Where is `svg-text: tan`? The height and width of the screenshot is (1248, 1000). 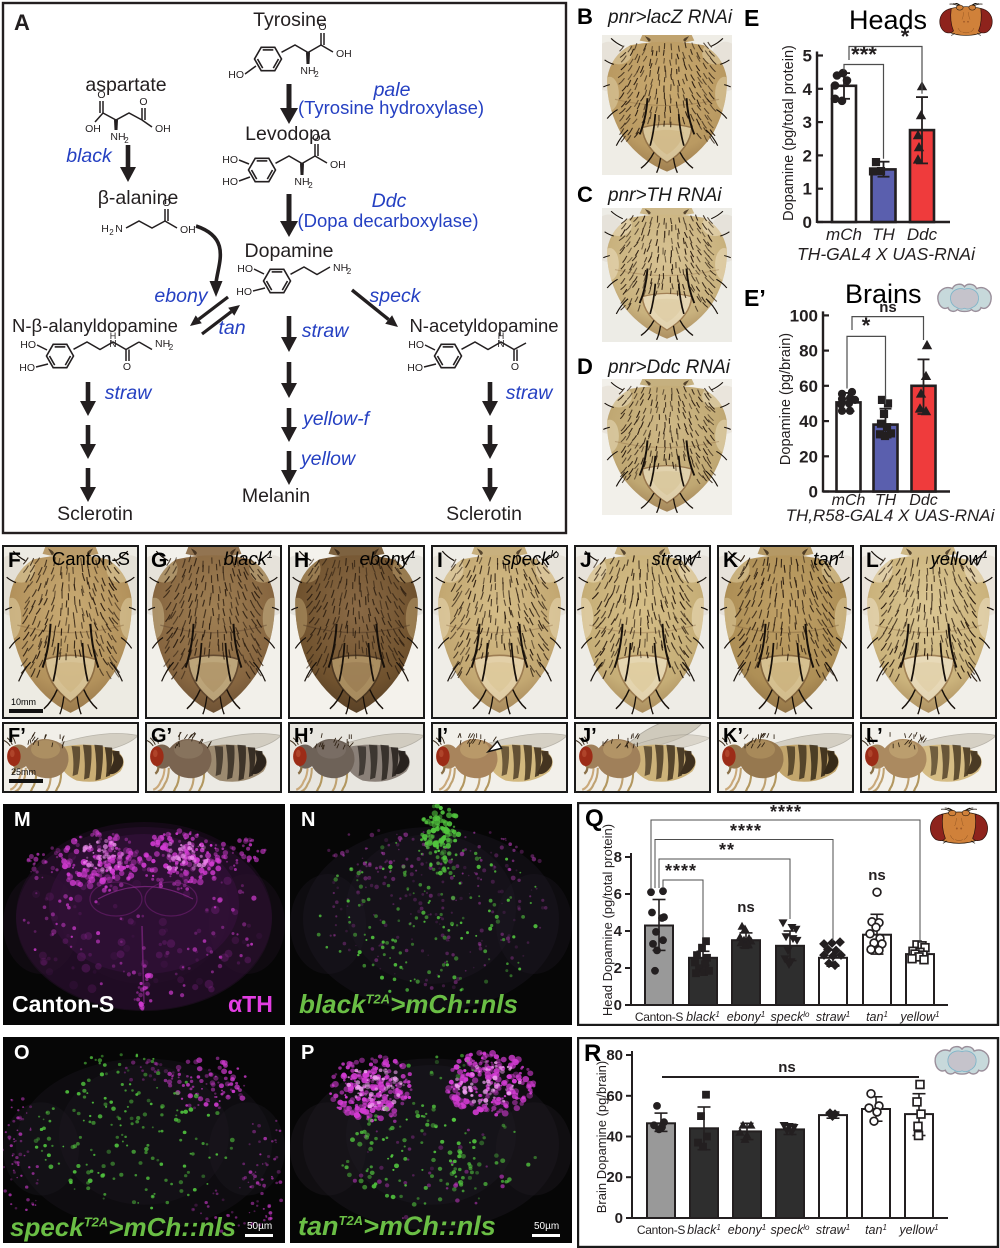
svg-text: tan is located at coordinates (231, 328).